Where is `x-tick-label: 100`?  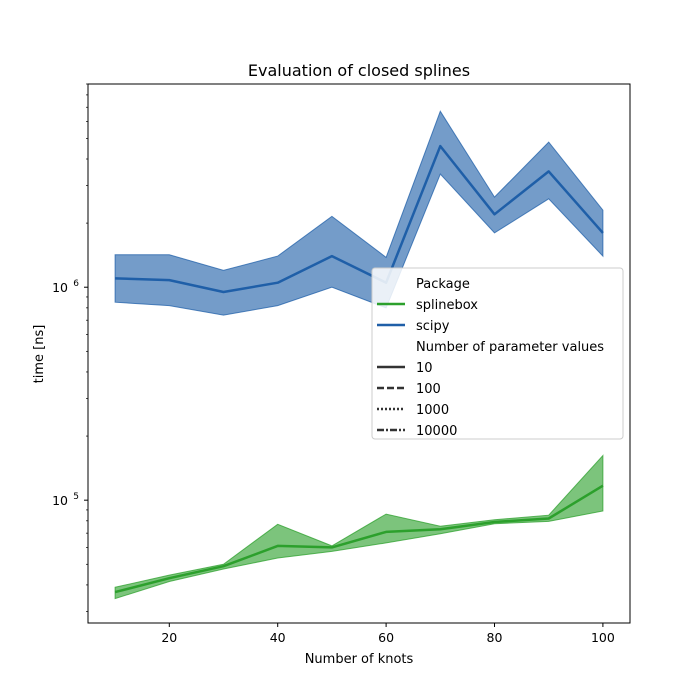
x-tick-label: 100 is located at coordinates (603, 637).